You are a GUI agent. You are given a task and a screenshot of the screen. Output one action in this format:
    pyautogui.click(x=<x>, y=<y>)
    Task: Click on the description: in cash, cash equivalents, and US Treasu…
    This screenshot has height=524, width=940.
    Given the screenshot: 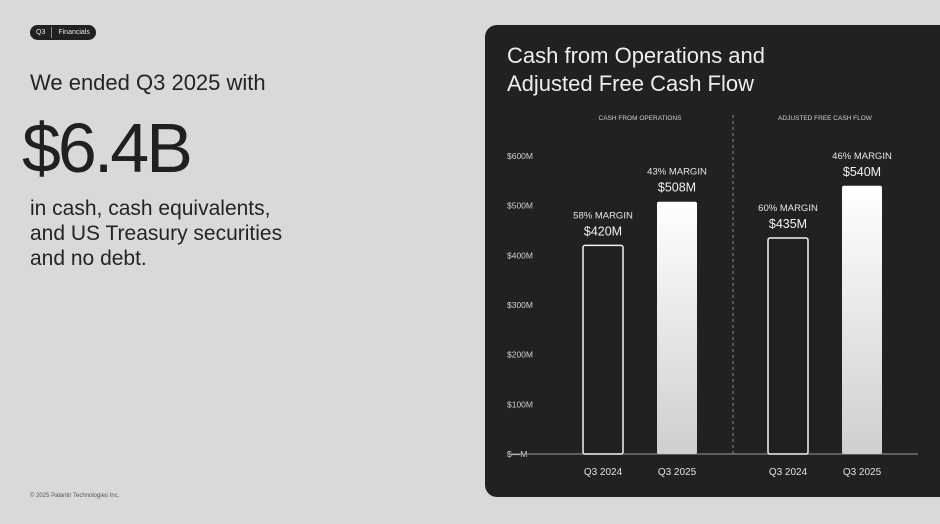 What is the action you would take?
    pyautogui.click(x=156, y=233)
    